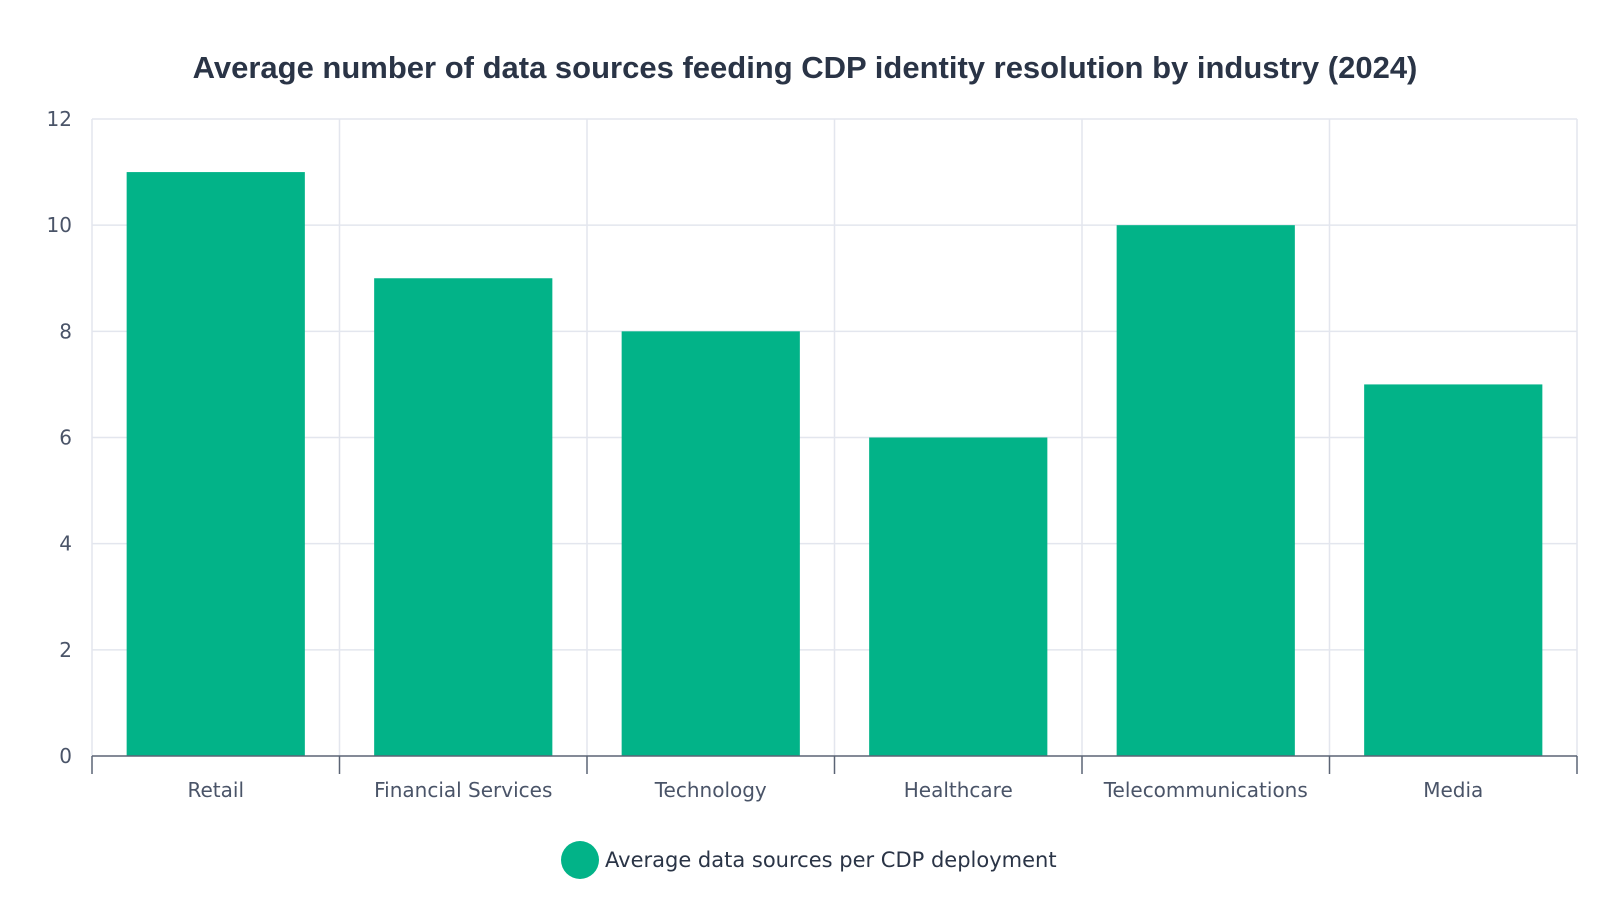 The width and height of the screenshot is (1600, 900). What do you see at coordinates (831, 860) in the screenshot?
I see `legend-label: Average data sources per CDP deployment` at bounding box center [831, 860].